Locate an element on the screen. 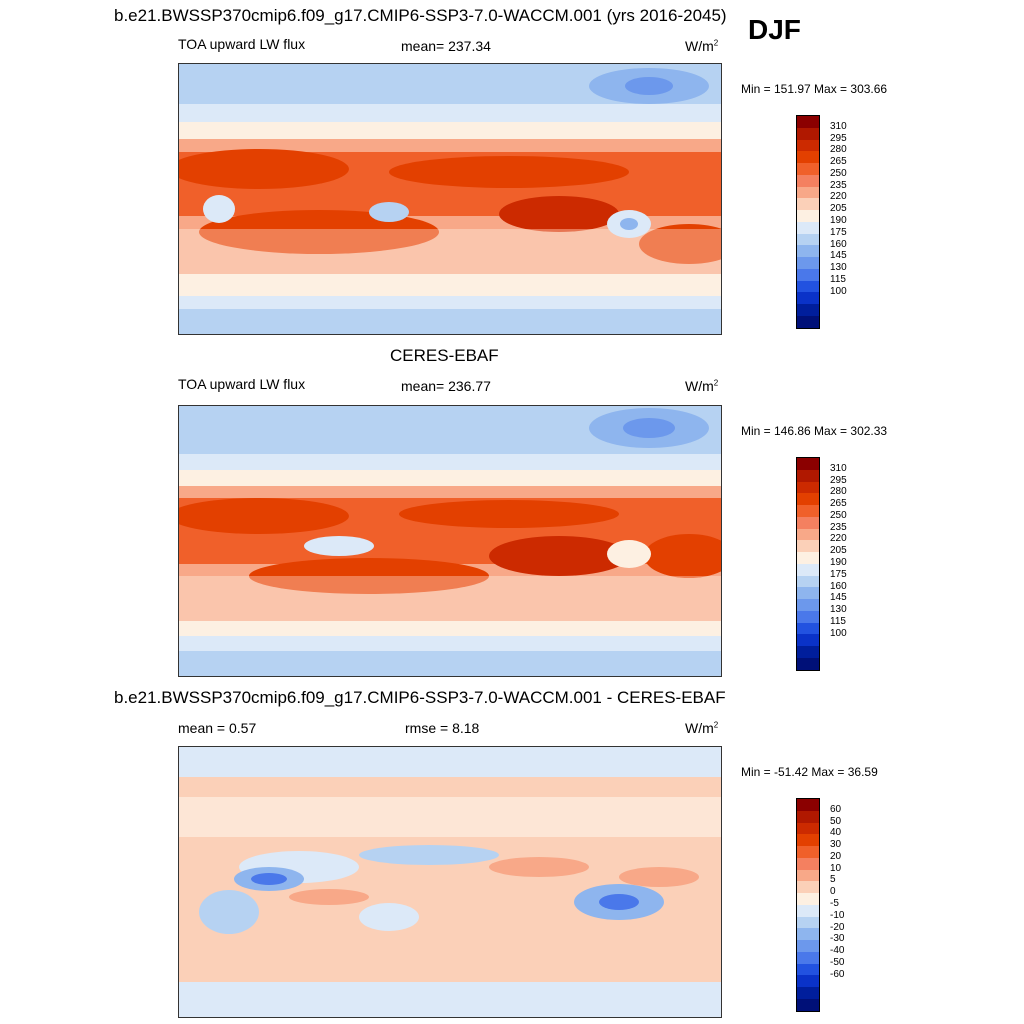 The width and height of the screenshot is (1024, 1024). colorbar-label: -60 is located at coordinates (837, 974).